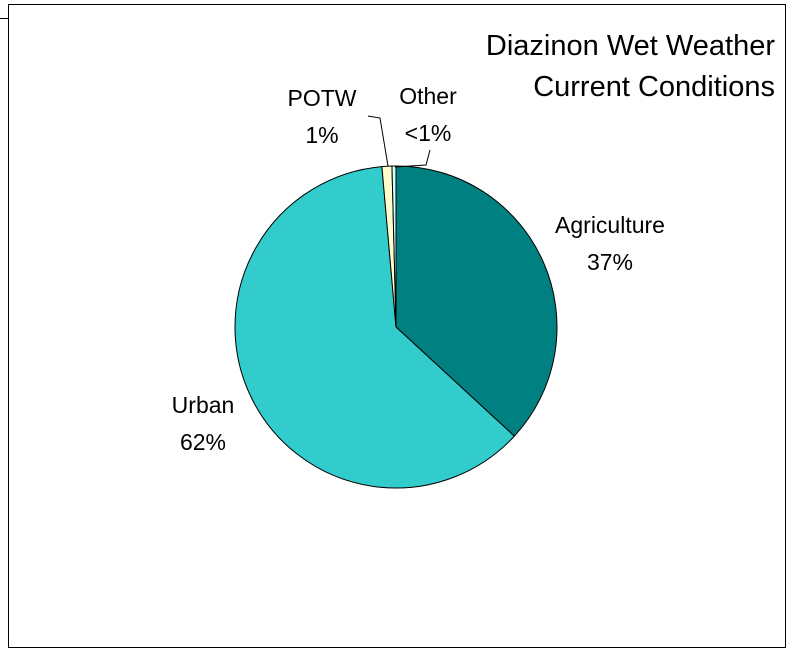  What do you see at coordinates (610, 225) in the screenshot?
I see `slice-label: Agriculture` at bounding box center [610, 225].